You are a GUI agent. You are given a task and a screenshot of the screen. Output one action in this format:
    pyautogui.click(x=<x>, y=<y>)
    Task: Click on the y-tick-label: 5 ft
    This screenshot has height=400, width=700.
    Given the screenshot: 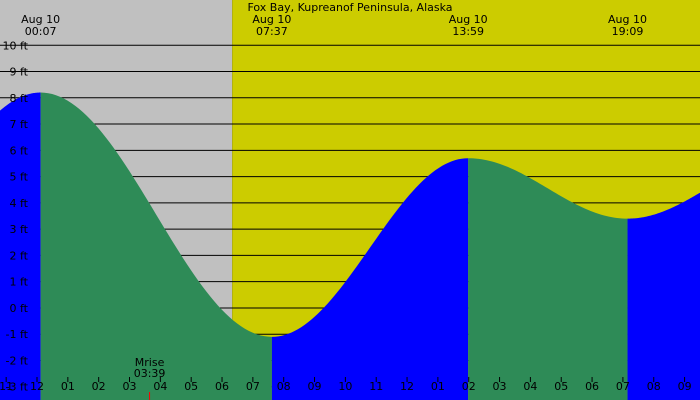 What is the action you would take?
    pyautogui.click(x=19, y=177)
    